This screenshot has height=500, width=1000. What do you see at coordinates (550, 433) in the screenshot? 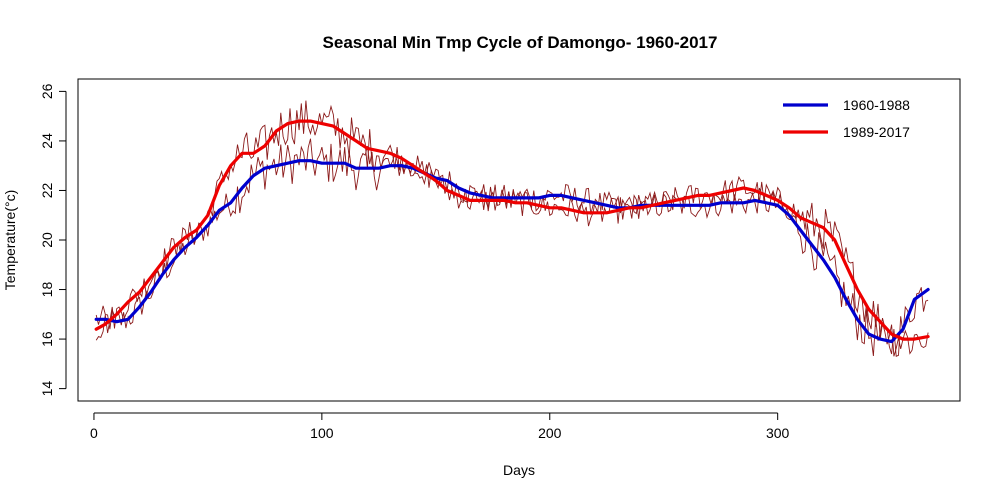
I see `x-tick-label: 200` at bounding box center [550, 433].